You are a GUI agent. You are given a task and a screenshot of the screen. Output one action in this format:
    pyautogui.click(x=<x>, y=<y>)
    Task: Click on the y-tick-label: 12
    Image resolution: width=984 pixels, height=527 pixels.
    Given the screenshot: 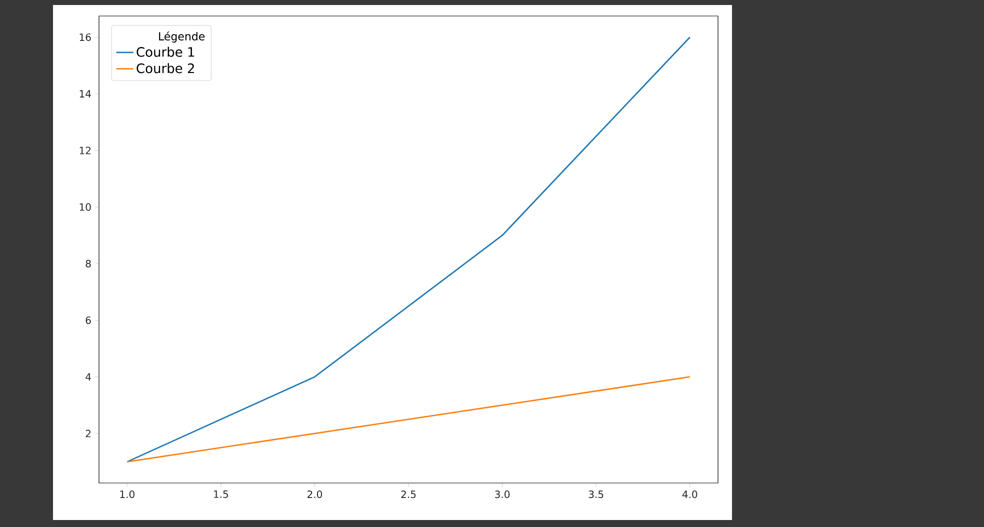 What is the action you would take?
    pyautogui.click(x=85, y=150)
    